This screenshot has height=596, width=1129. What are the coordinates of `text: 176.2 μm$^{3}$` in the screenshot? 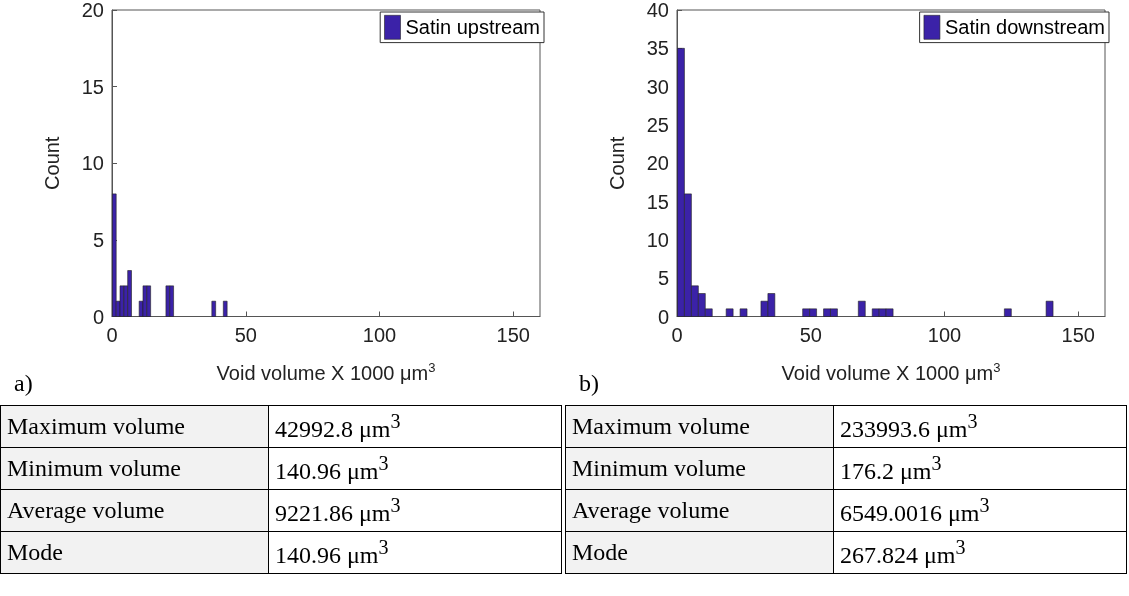 It's located at (980, 468).